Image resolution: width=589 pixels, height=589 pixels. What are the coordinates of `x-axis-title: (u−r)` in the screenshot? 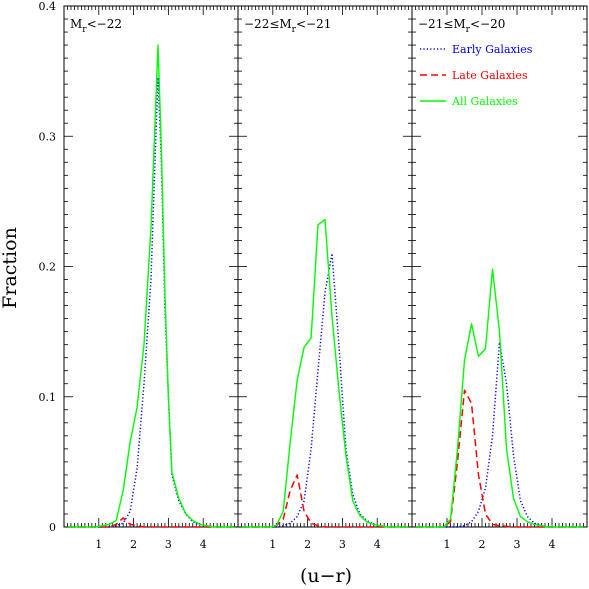 It's located at (326, 576).